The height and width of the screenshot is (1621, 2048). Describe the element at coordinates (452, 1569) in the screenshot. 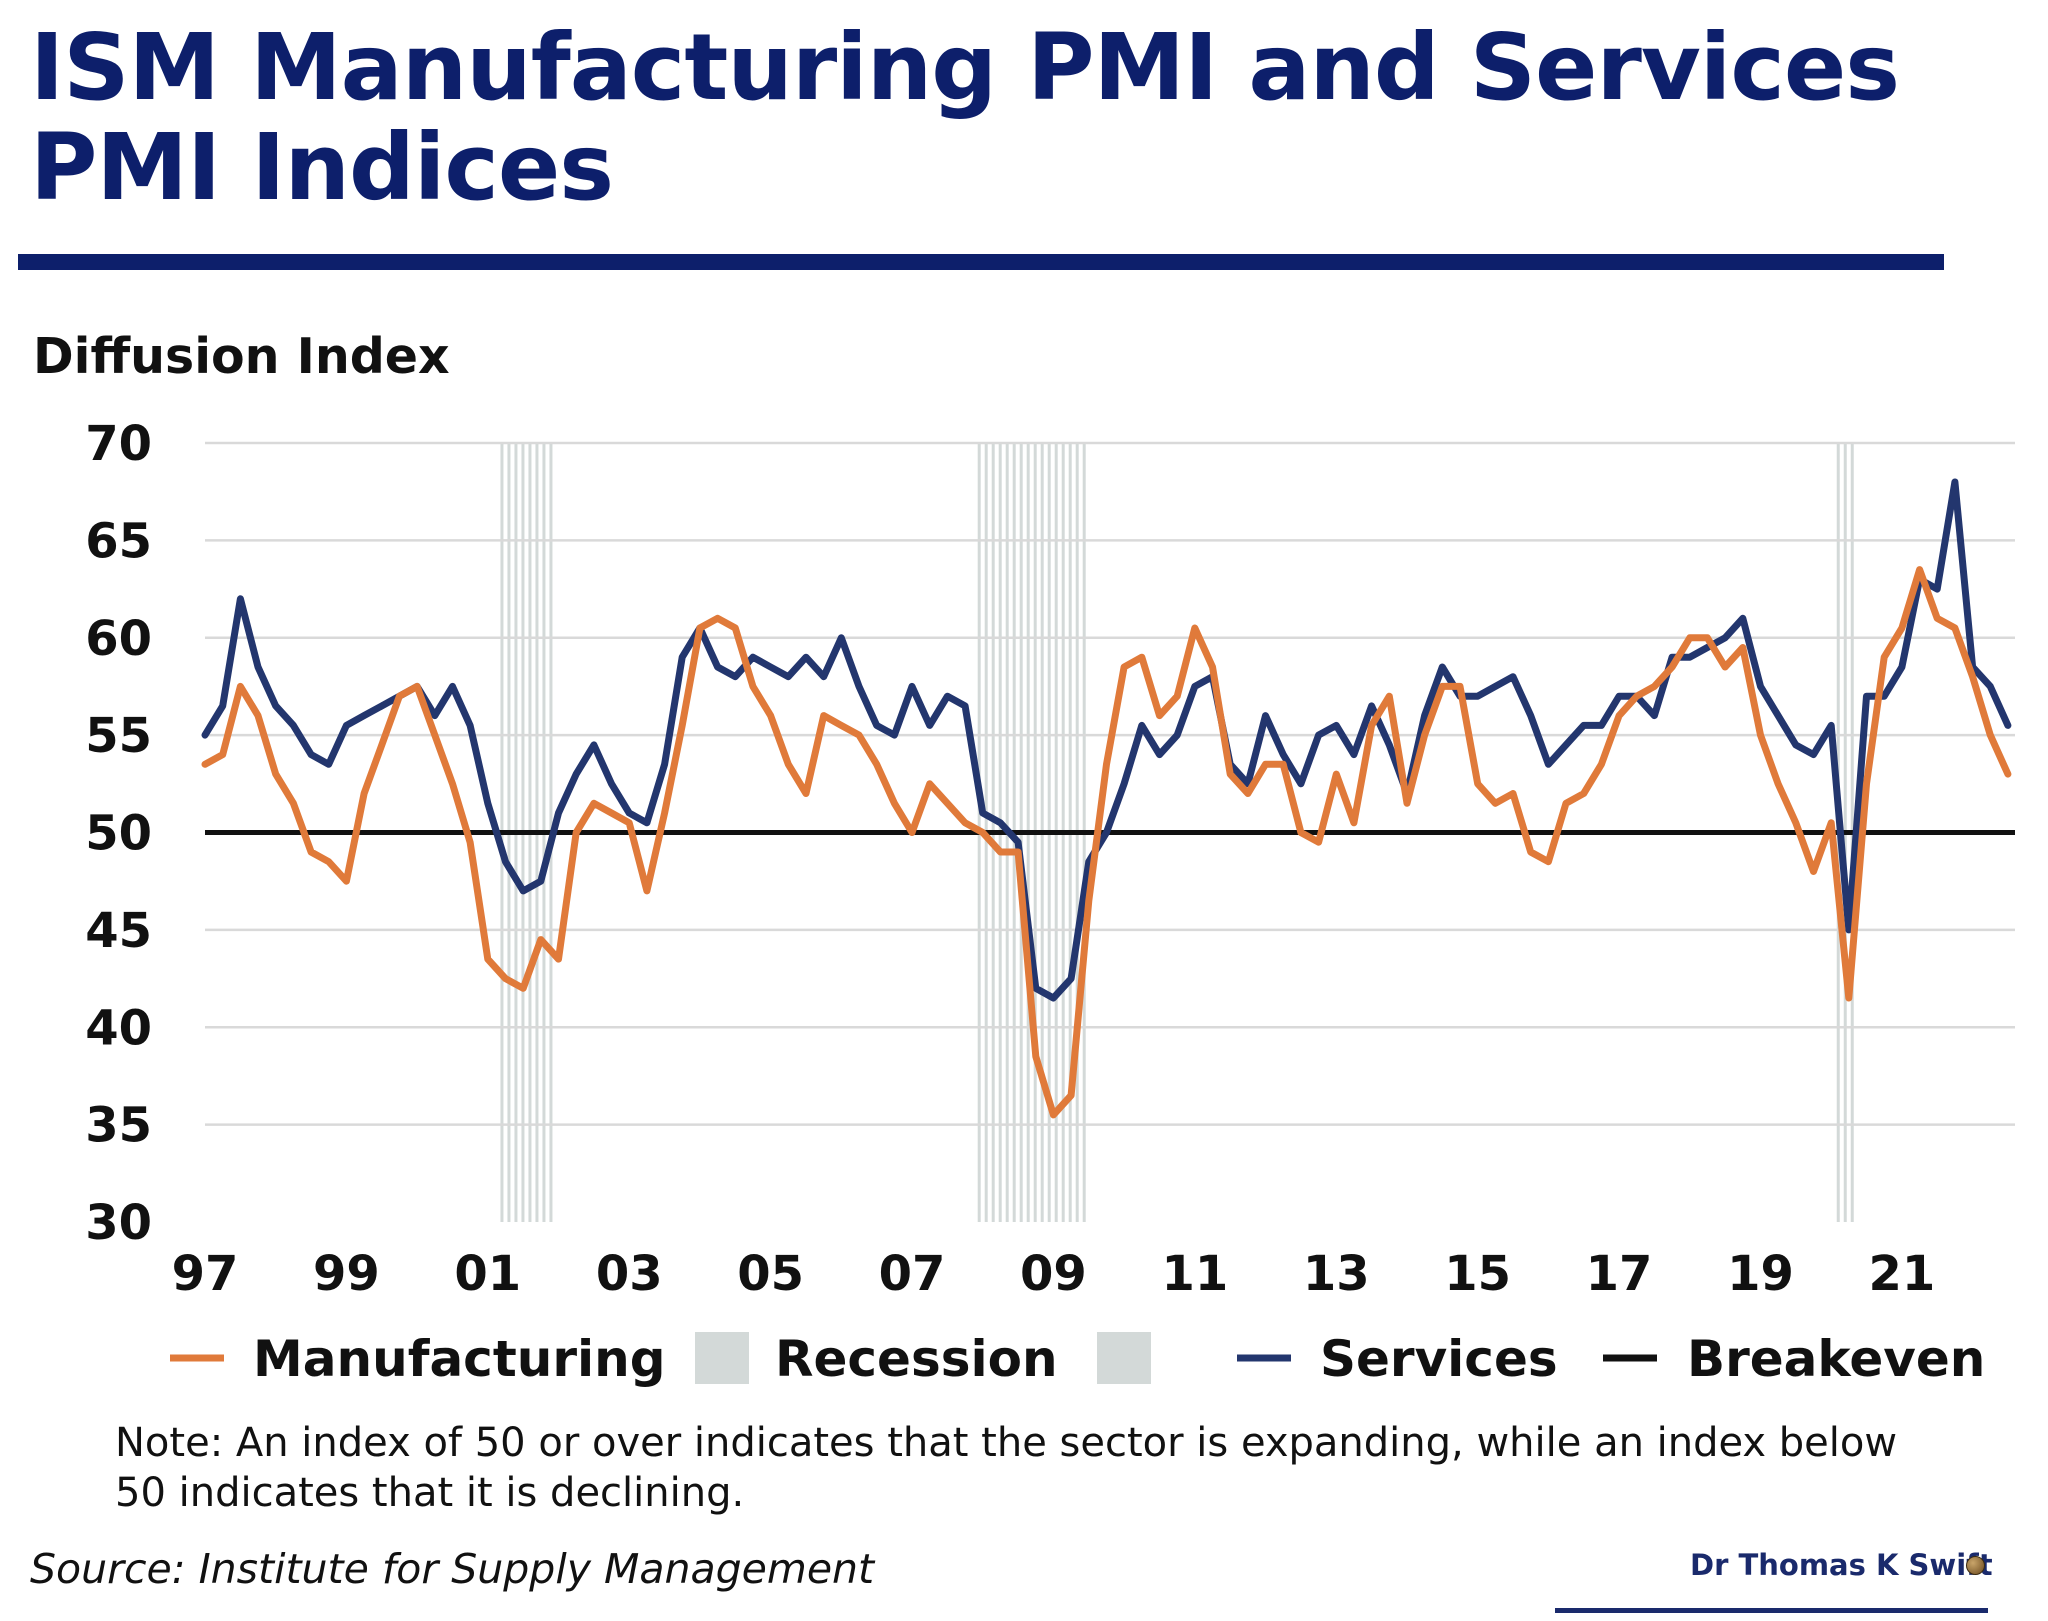

I see `source-label: Source: Institute for Supply Management` at that location.